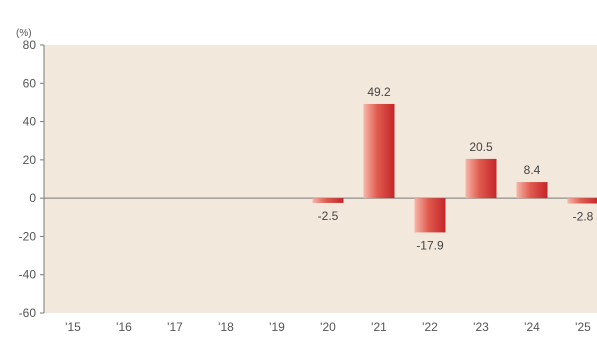  I want to click on x-tick-label: '19, so click(277, 327).